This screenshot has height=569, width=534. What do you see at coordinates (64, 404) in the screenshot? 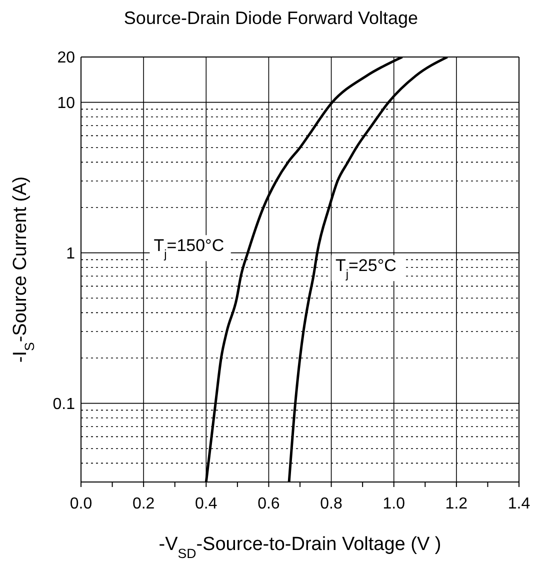
I see `y-tick-label: 0.1` at bounding box center [64, 404].